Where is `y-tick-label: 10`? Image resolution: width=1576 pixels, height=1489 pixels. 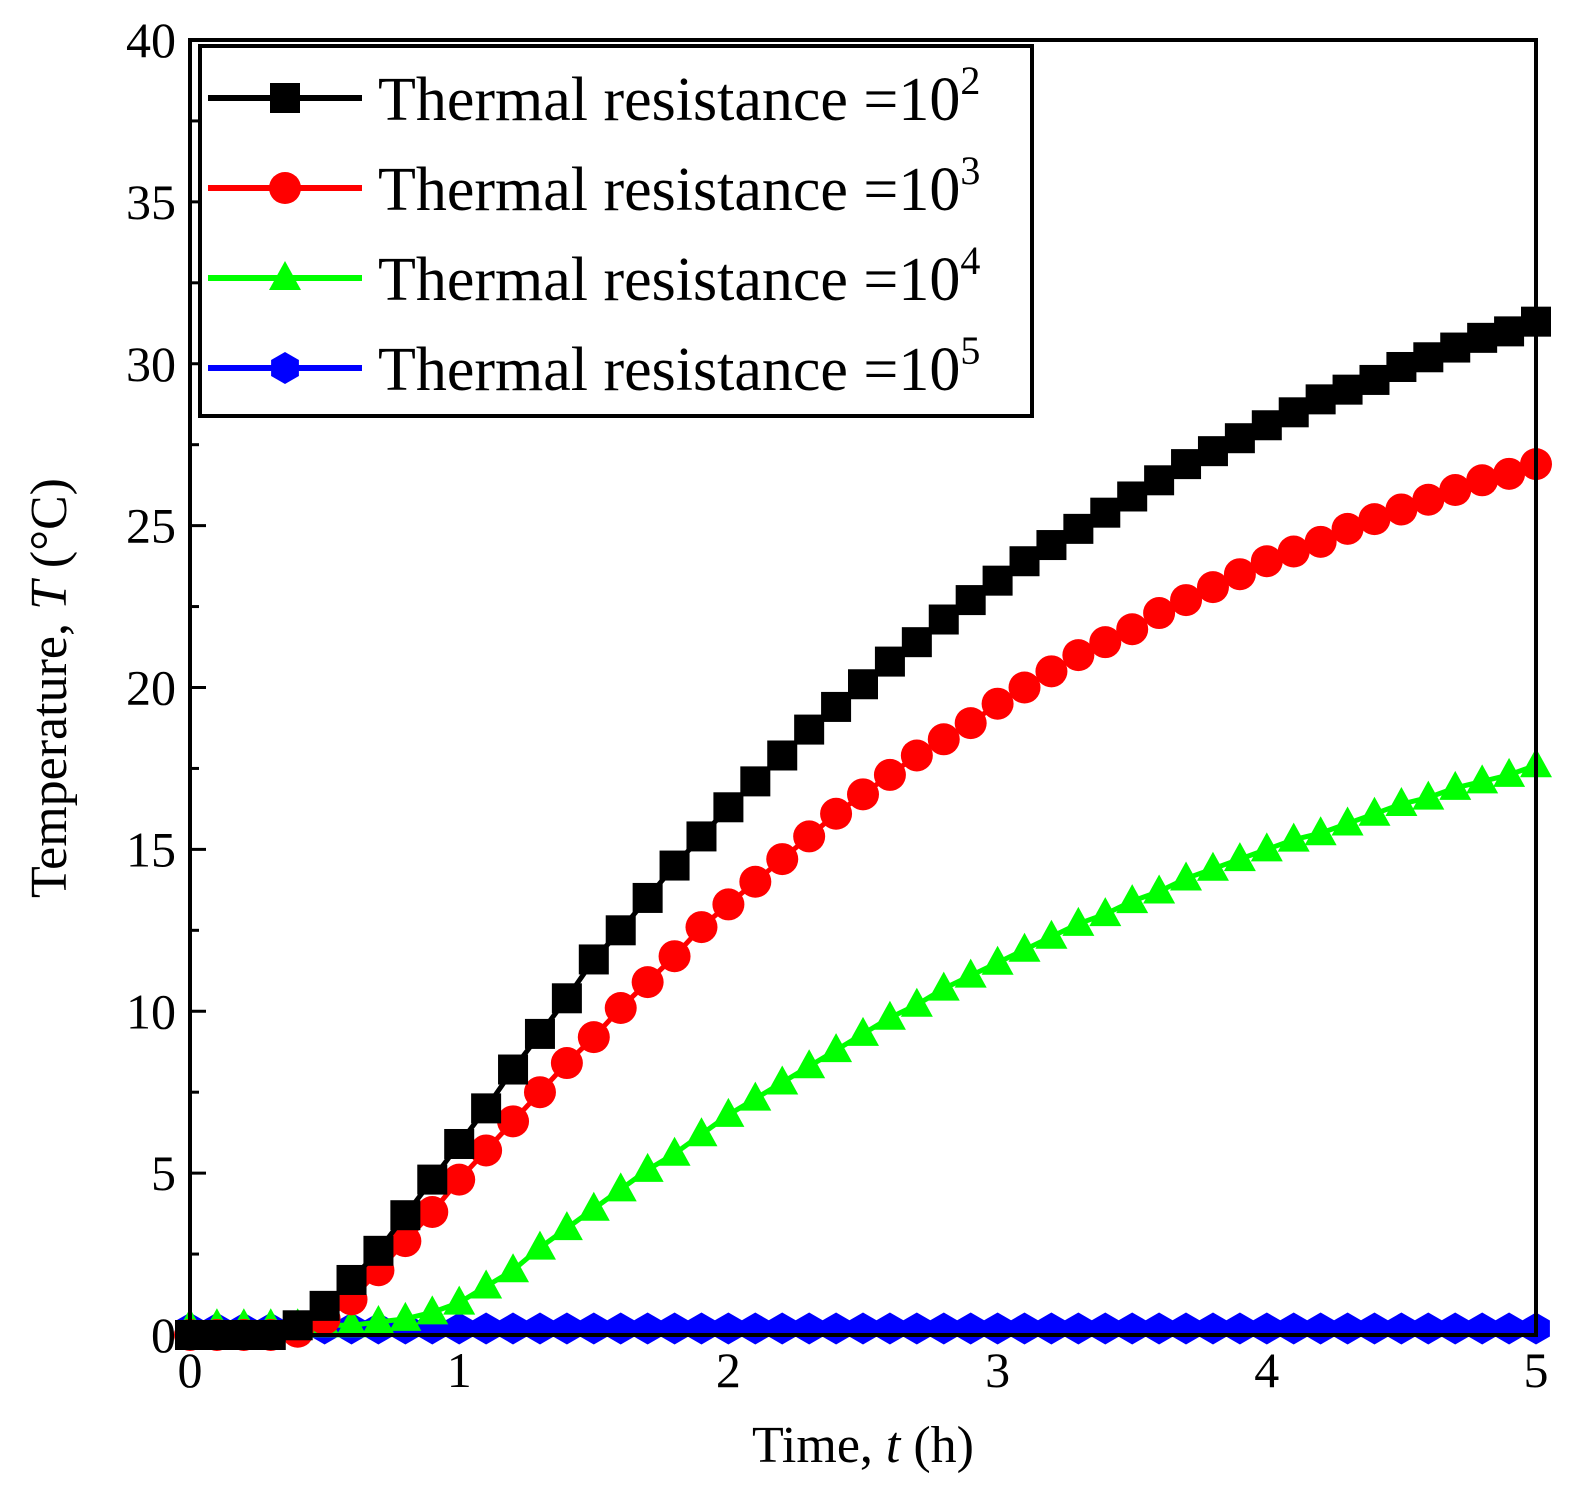
y-tick-label: 10 is located at coordinates (151, 1011).